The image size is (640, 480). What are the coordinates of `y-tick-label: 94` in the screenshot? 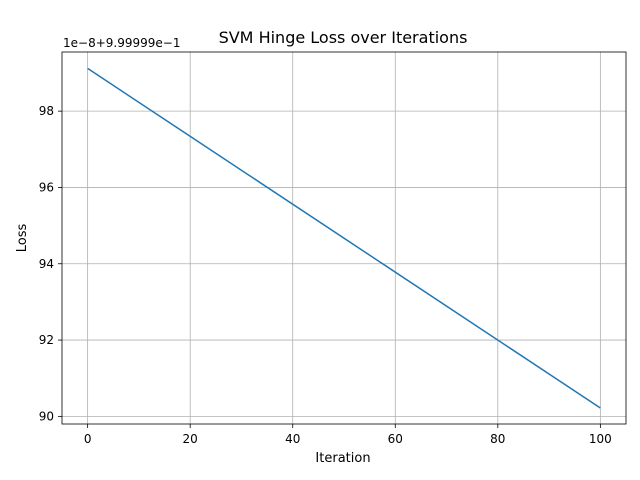 It's located at (46, 264).